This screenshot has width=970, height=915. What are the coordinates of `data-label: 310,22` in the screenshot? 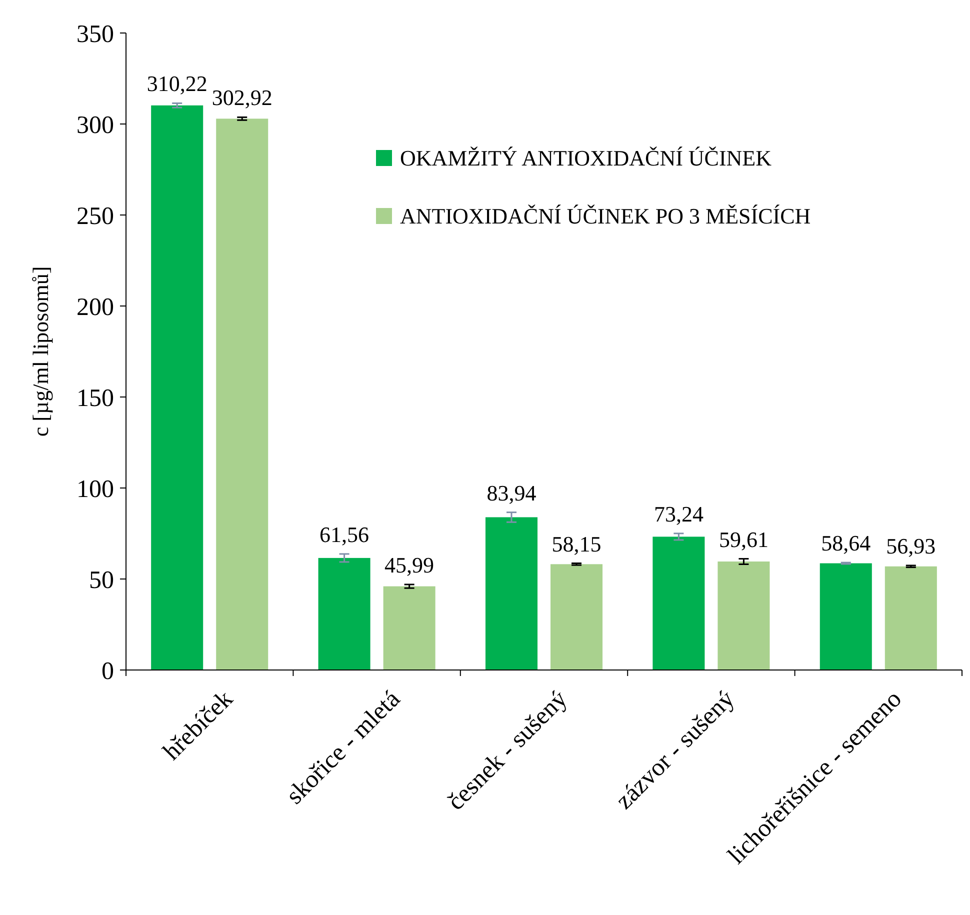 It's located at (177, 83).